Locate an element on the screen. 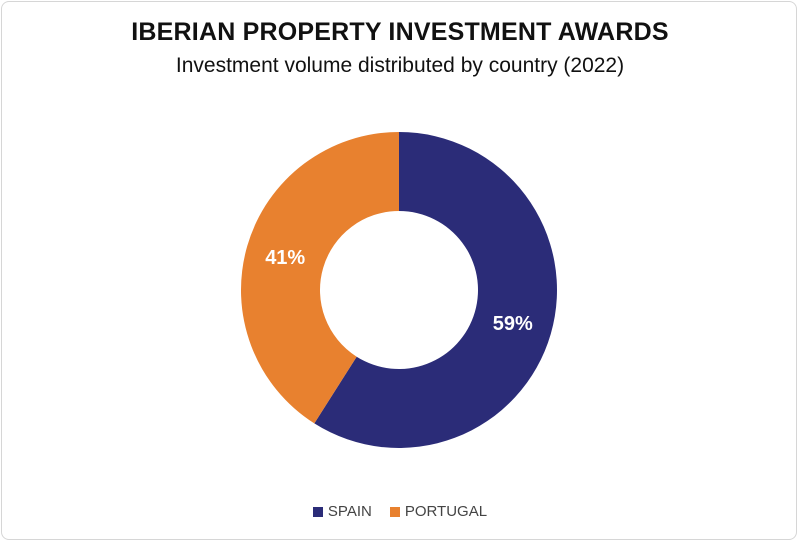 Image resolution: width=800 pixels, height=543 pixels. legend-item-spain: SPAIN is located at coordinates (342, 511).